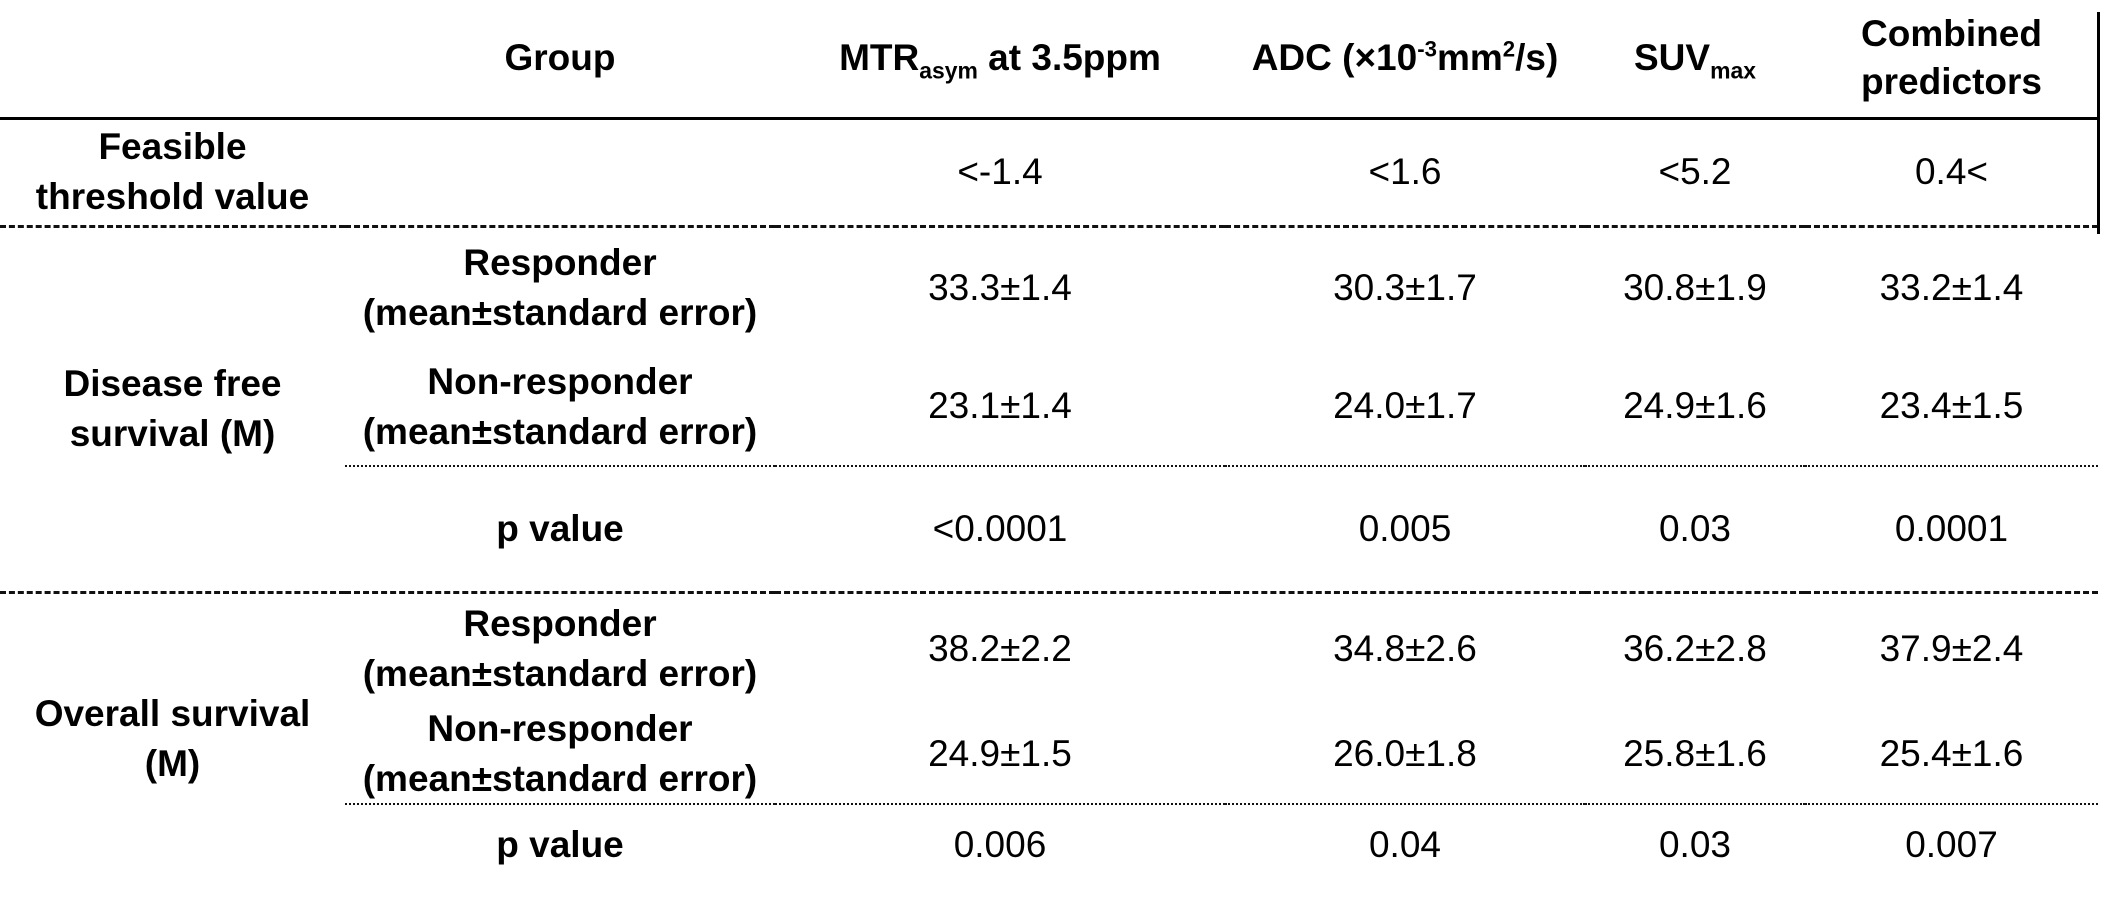 This screenshot has width=2104, height=900. Describe the element at coordinates (1695, 648) in the screenshot. I see `cell-os-responder-suv: 36.2±2.8` at that location.